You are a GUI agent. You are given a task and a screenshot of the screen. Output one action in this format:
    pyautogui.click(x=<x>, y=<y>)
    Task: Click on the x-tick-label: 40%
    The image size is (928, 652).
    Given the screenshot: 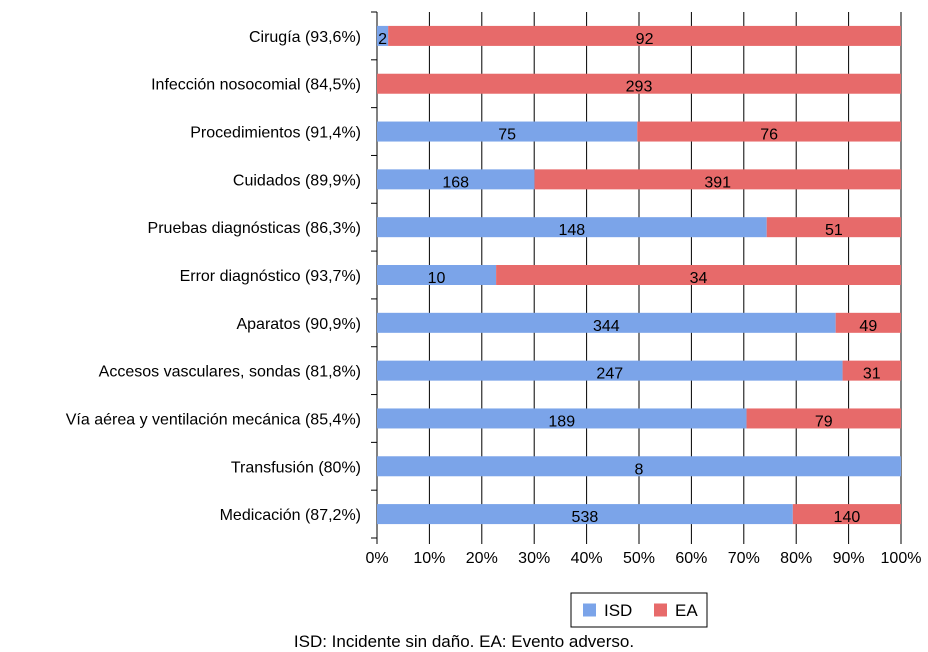 What is the action you would take?
    pyautogui.click(x=587, y=558)
    